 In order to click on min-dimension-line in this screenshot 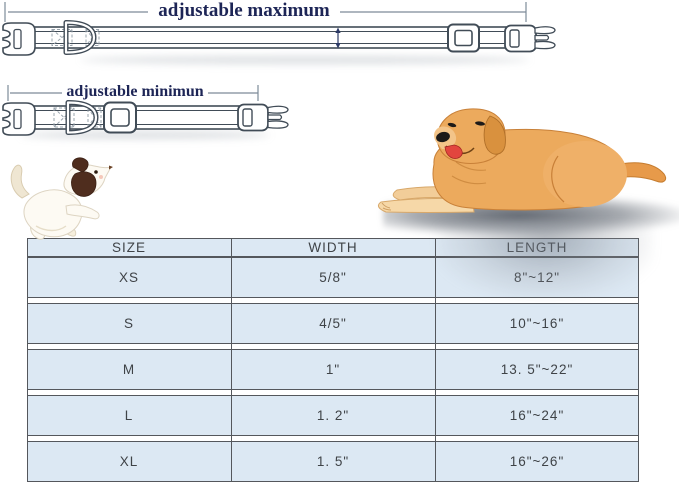, I will do `click(133, 93)`.